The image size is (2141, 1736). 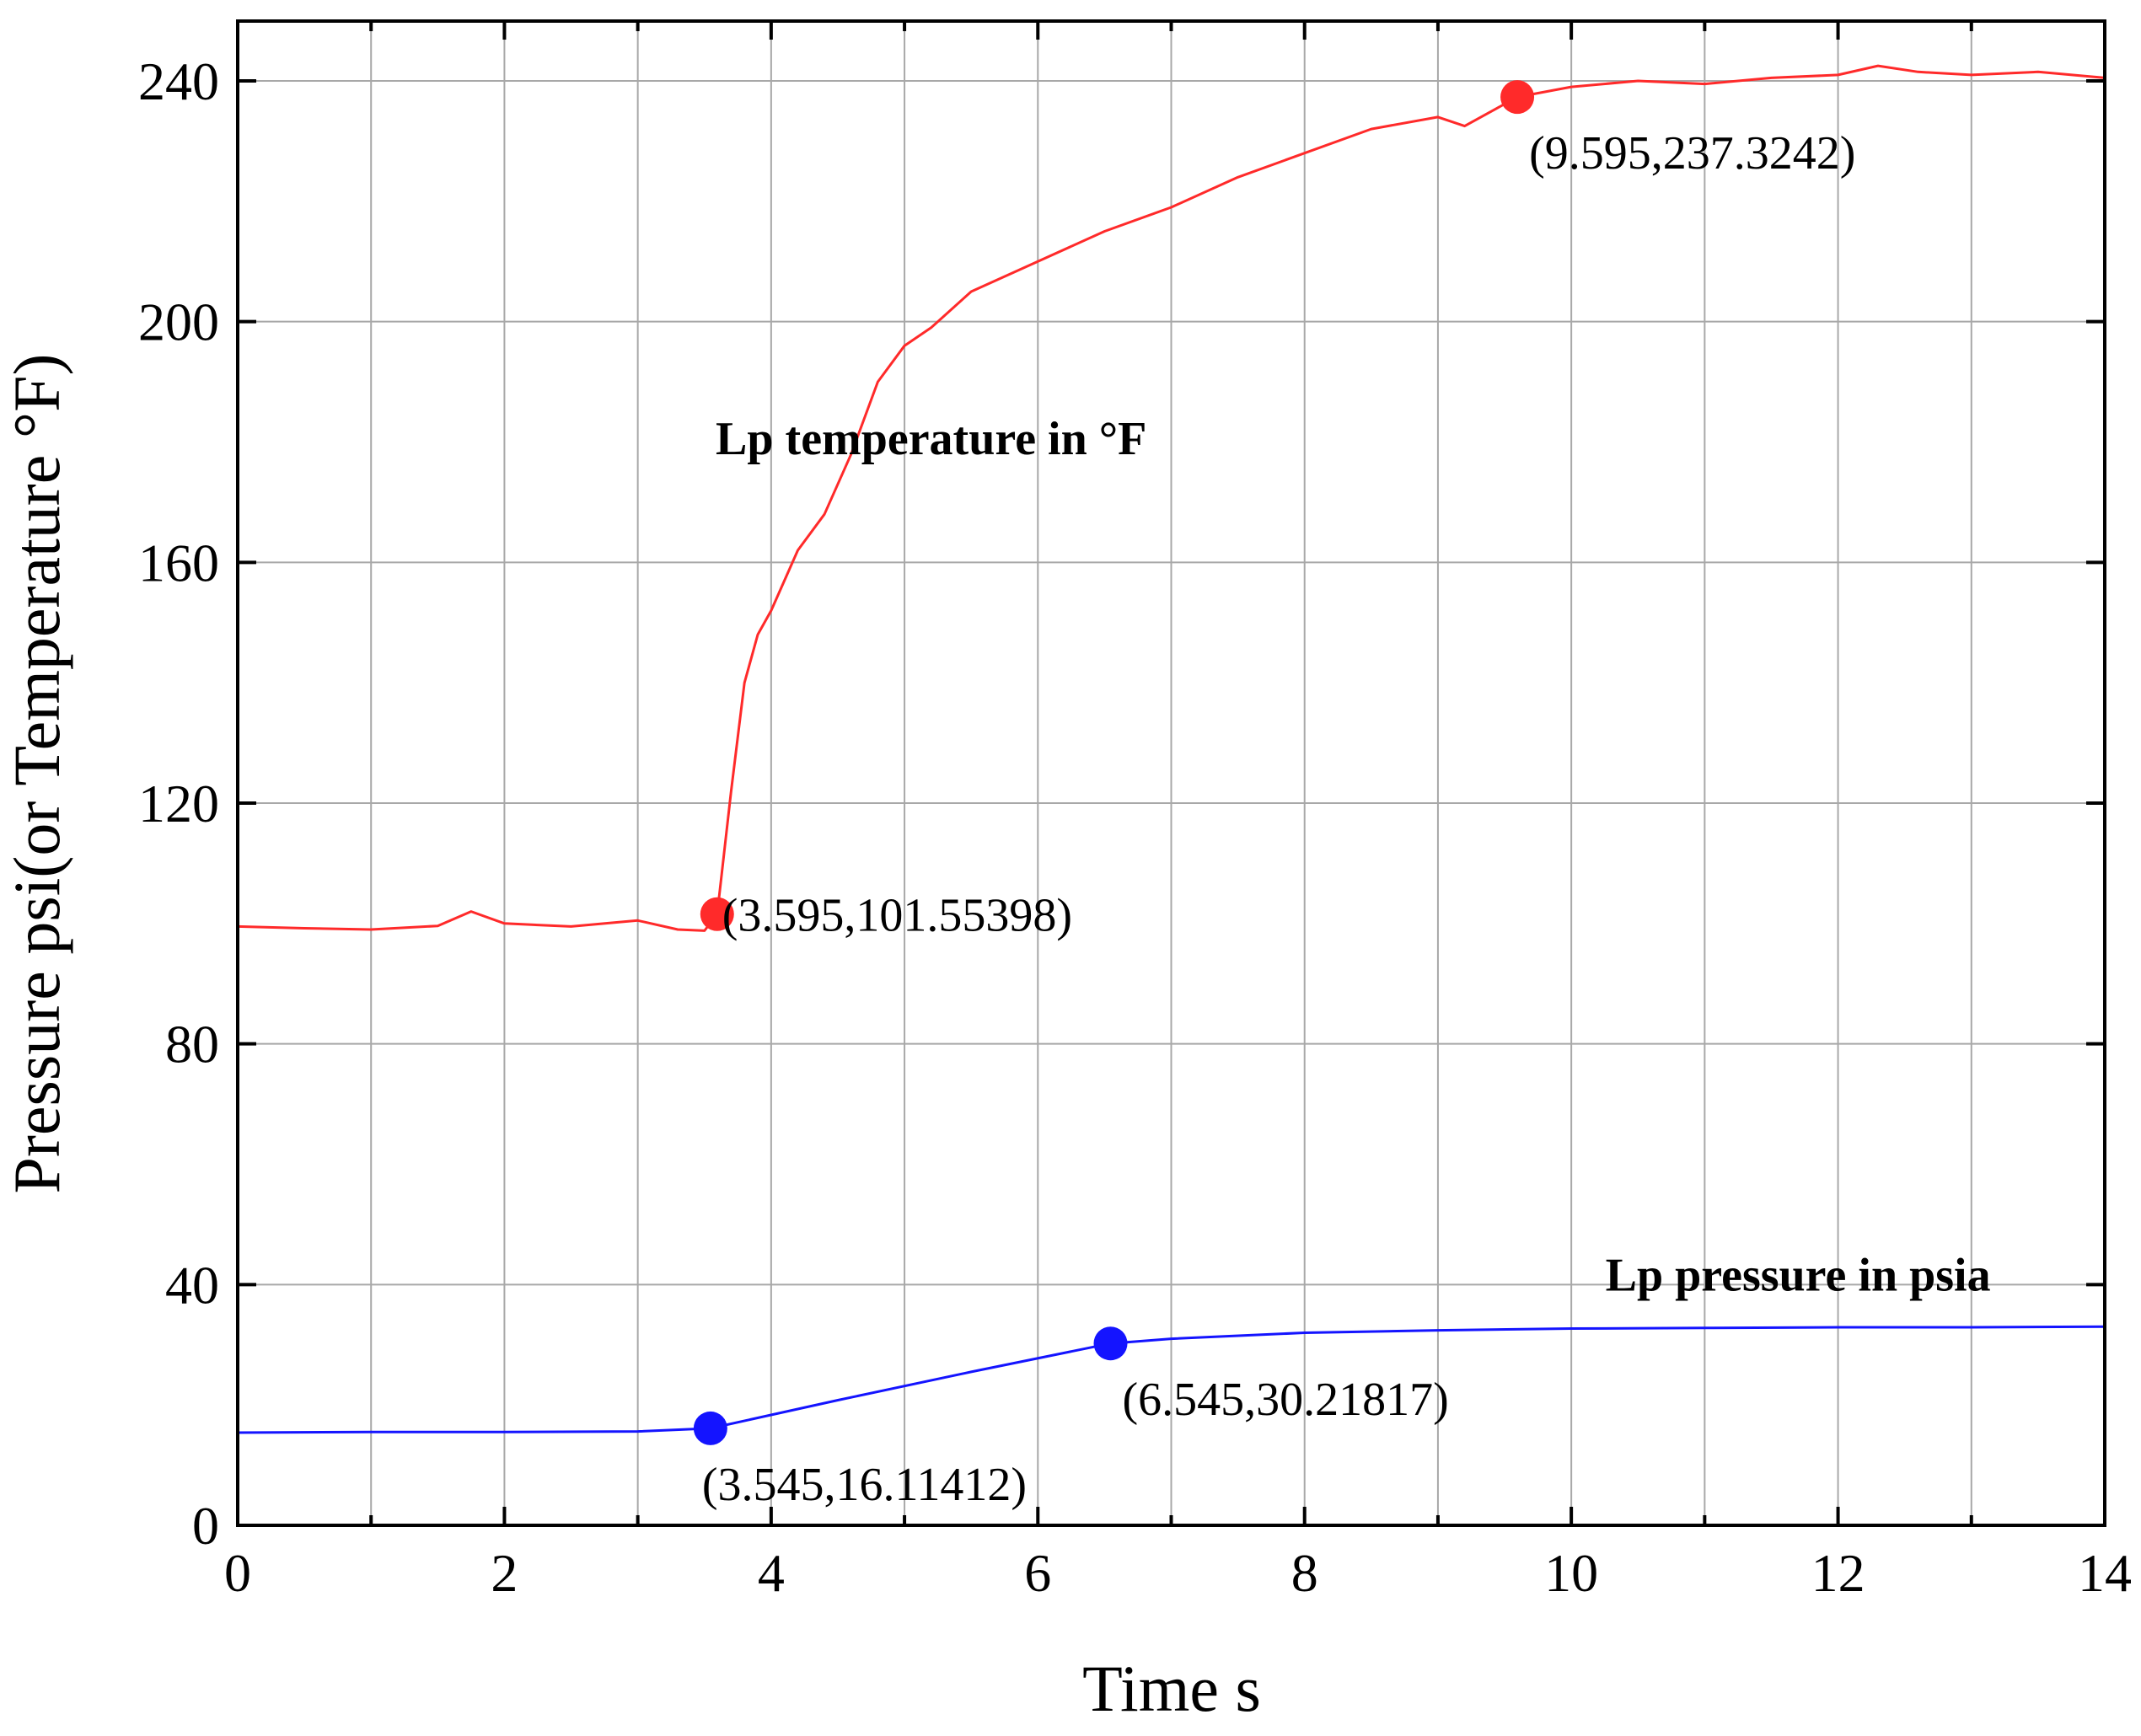 What do you see at coordinates (931, 439) in the screenshot?
I see `temperature-series-label: Lp temperature in °F` at bounding box center [931, 439].